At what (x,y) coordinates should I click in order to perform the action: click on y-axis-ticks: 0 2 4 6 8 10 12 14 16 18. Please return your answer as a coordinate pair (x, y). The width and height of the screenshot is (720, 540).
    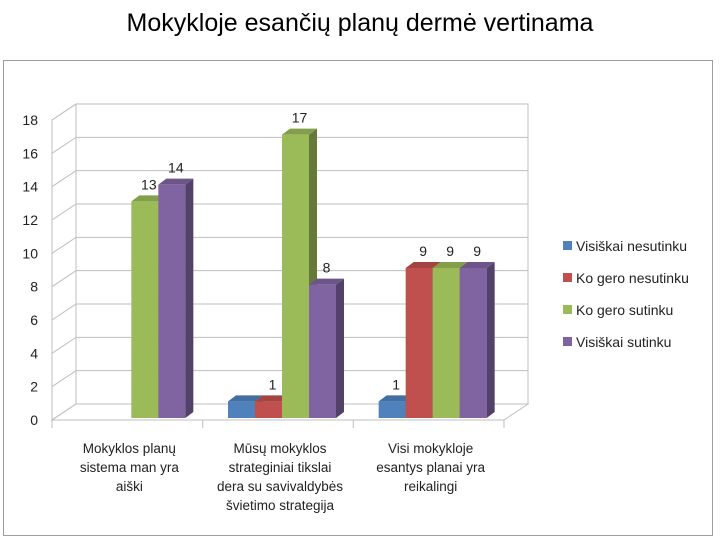
    Looking at the image, I should click on (30, 270).